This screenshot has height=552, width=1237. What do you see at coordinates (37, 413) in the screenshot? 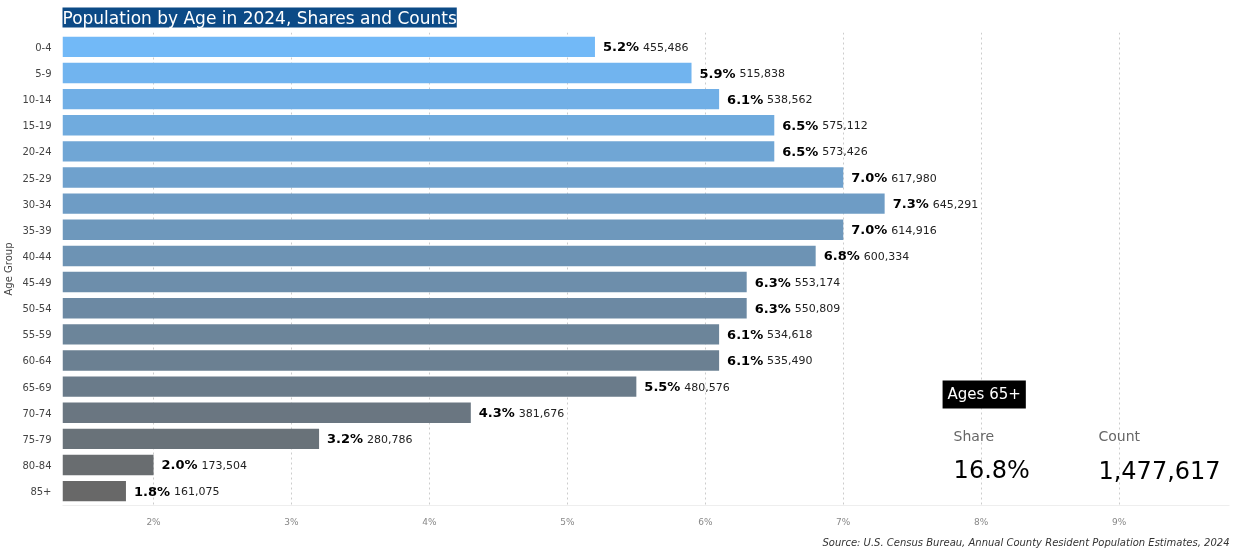
I see `y-tick-label: 70-74` at bounding box center [37, 413].